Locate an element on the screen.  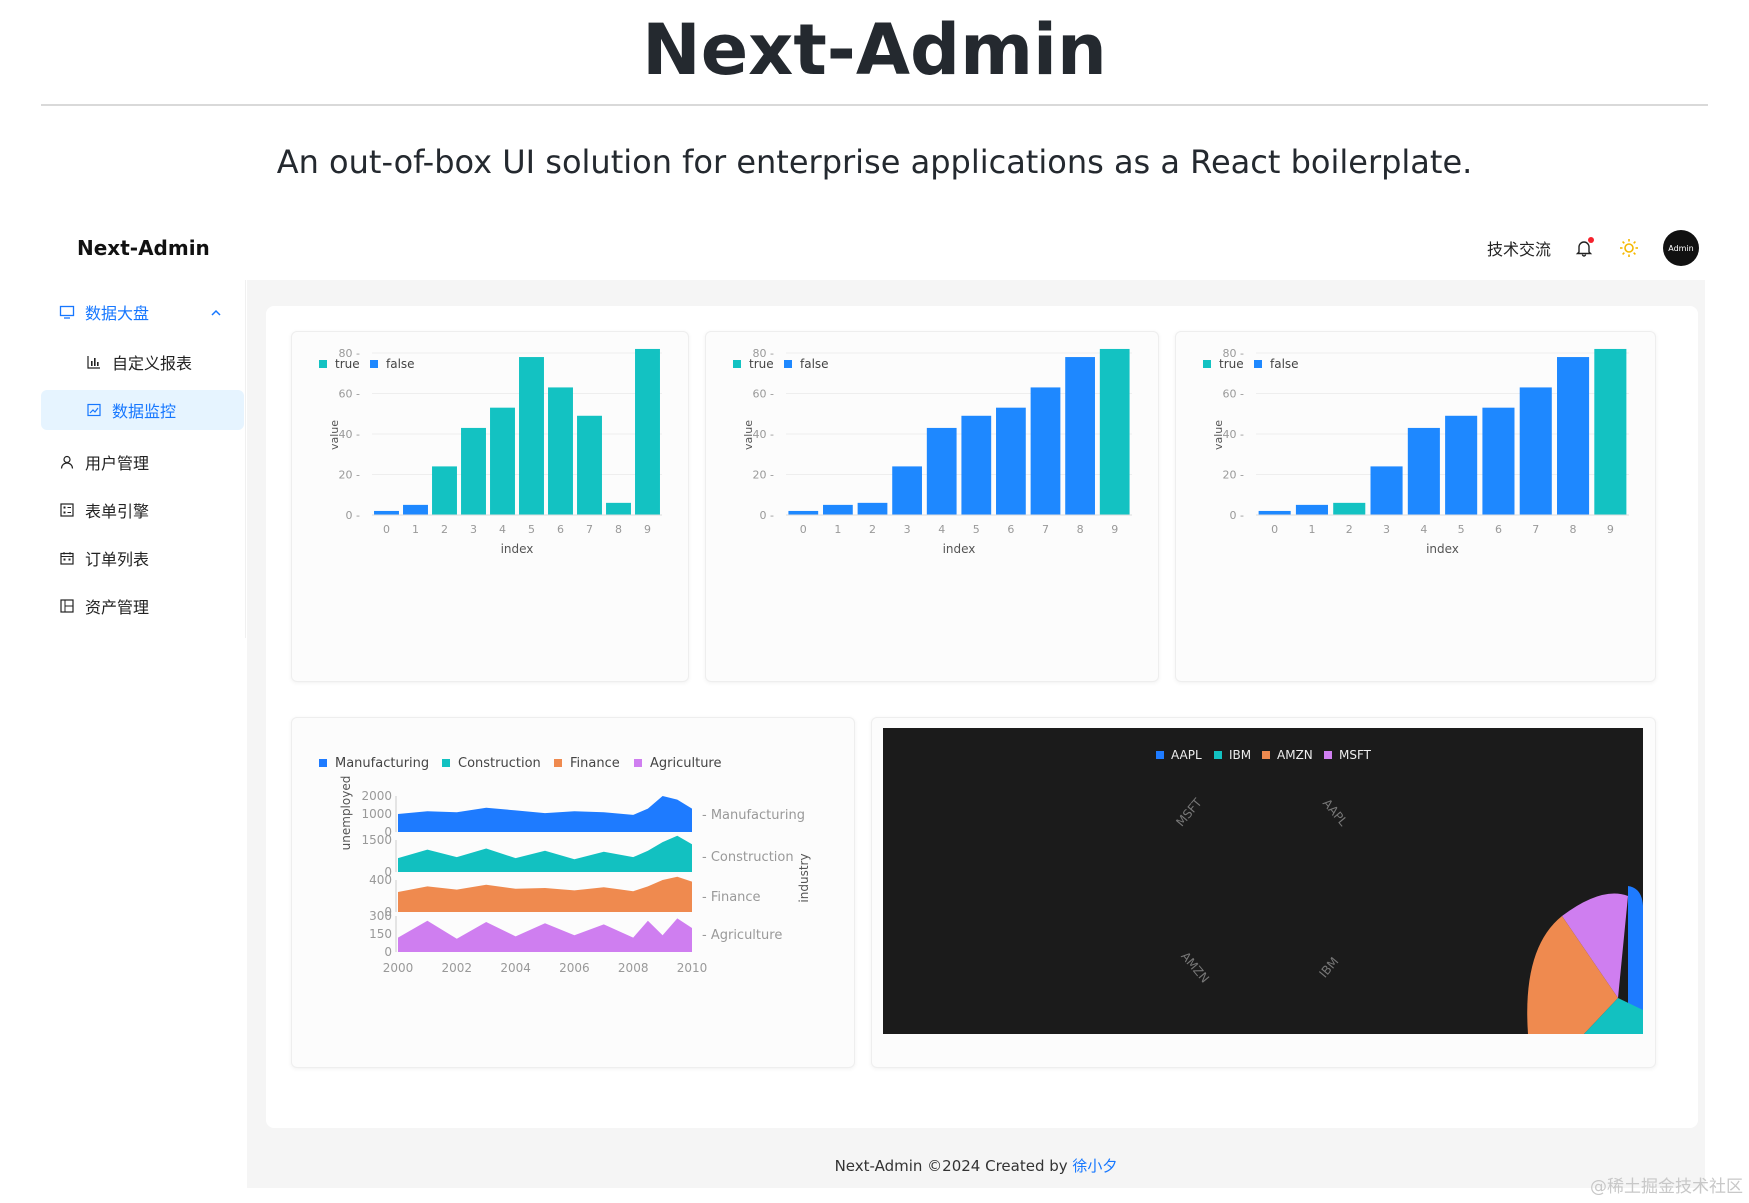
legend-label: AAPL is located at coordinates (1186, 755).